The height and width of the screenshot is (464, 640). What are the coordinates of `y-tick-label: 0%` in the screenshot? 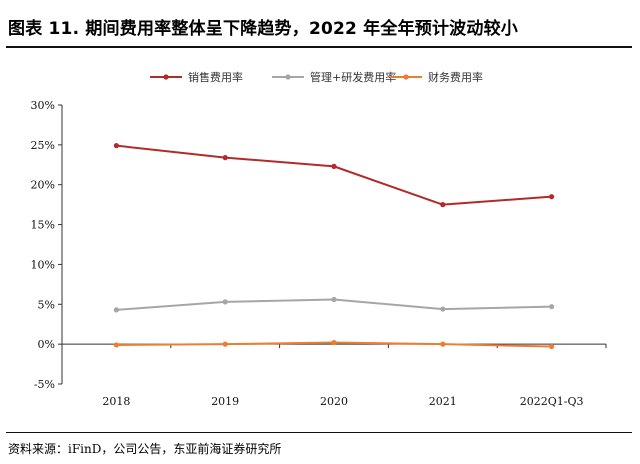 It's located at (46, 344).